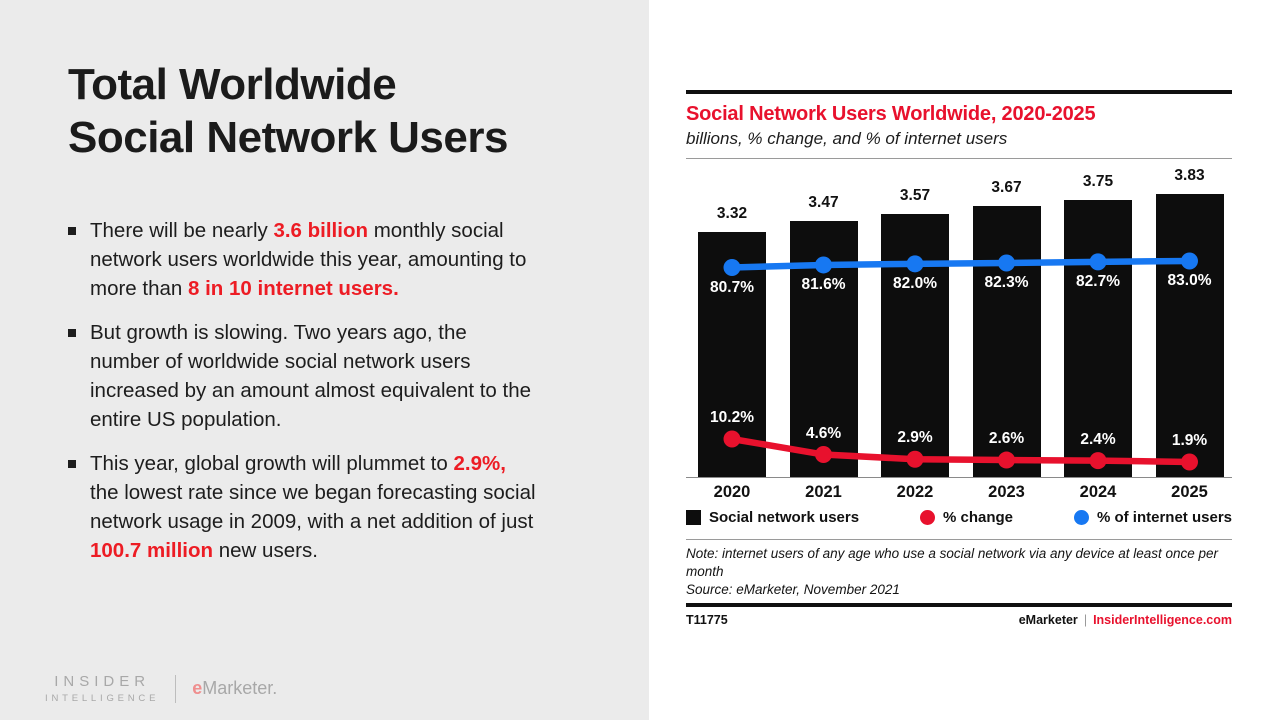  Describe the element at coordinates (1098, 439) in the screenshot. I see `pct-change-label: 2.4%` at that location.